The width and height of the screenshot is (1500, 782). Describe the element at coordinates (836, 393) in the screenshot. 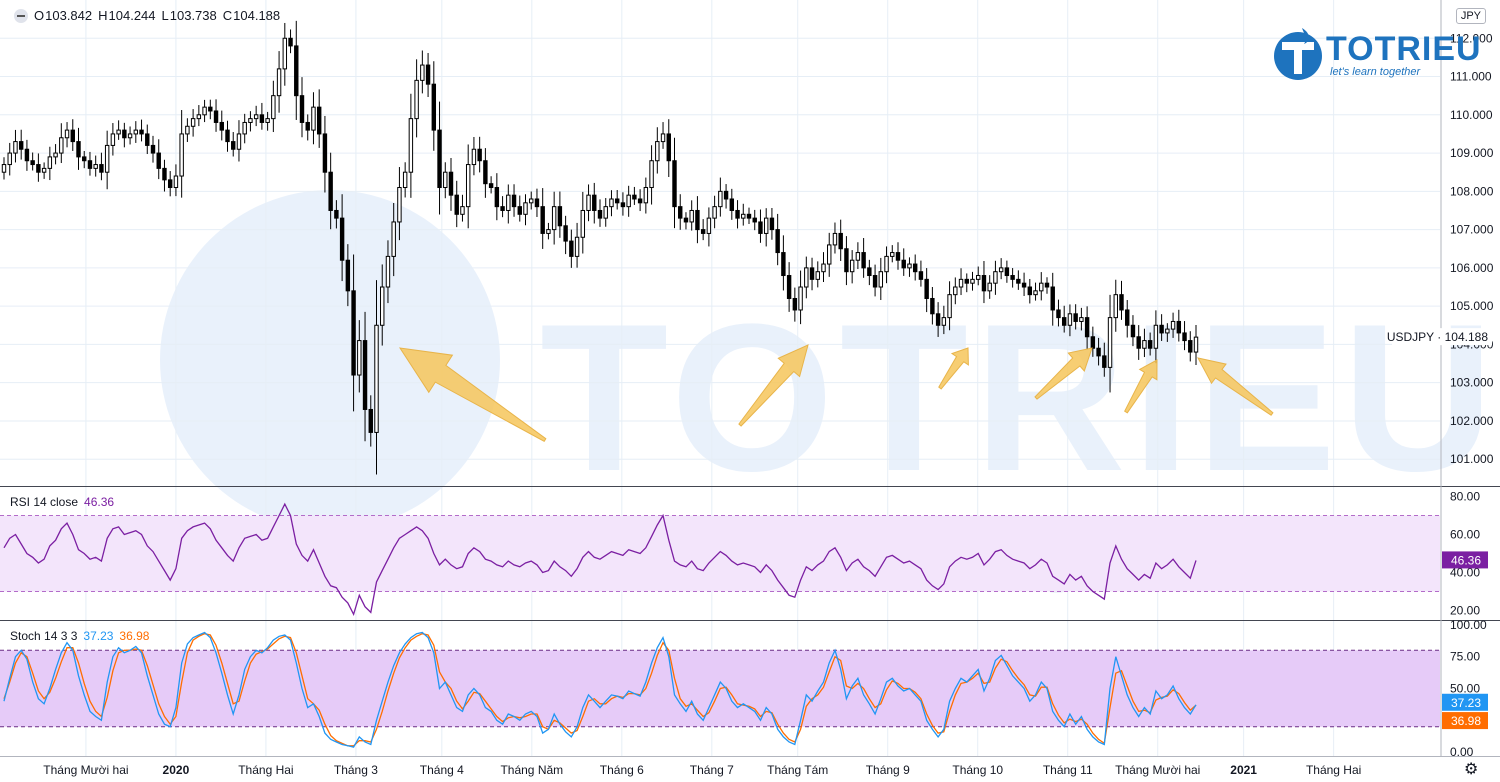

I see `annotation-arrows` at that location.